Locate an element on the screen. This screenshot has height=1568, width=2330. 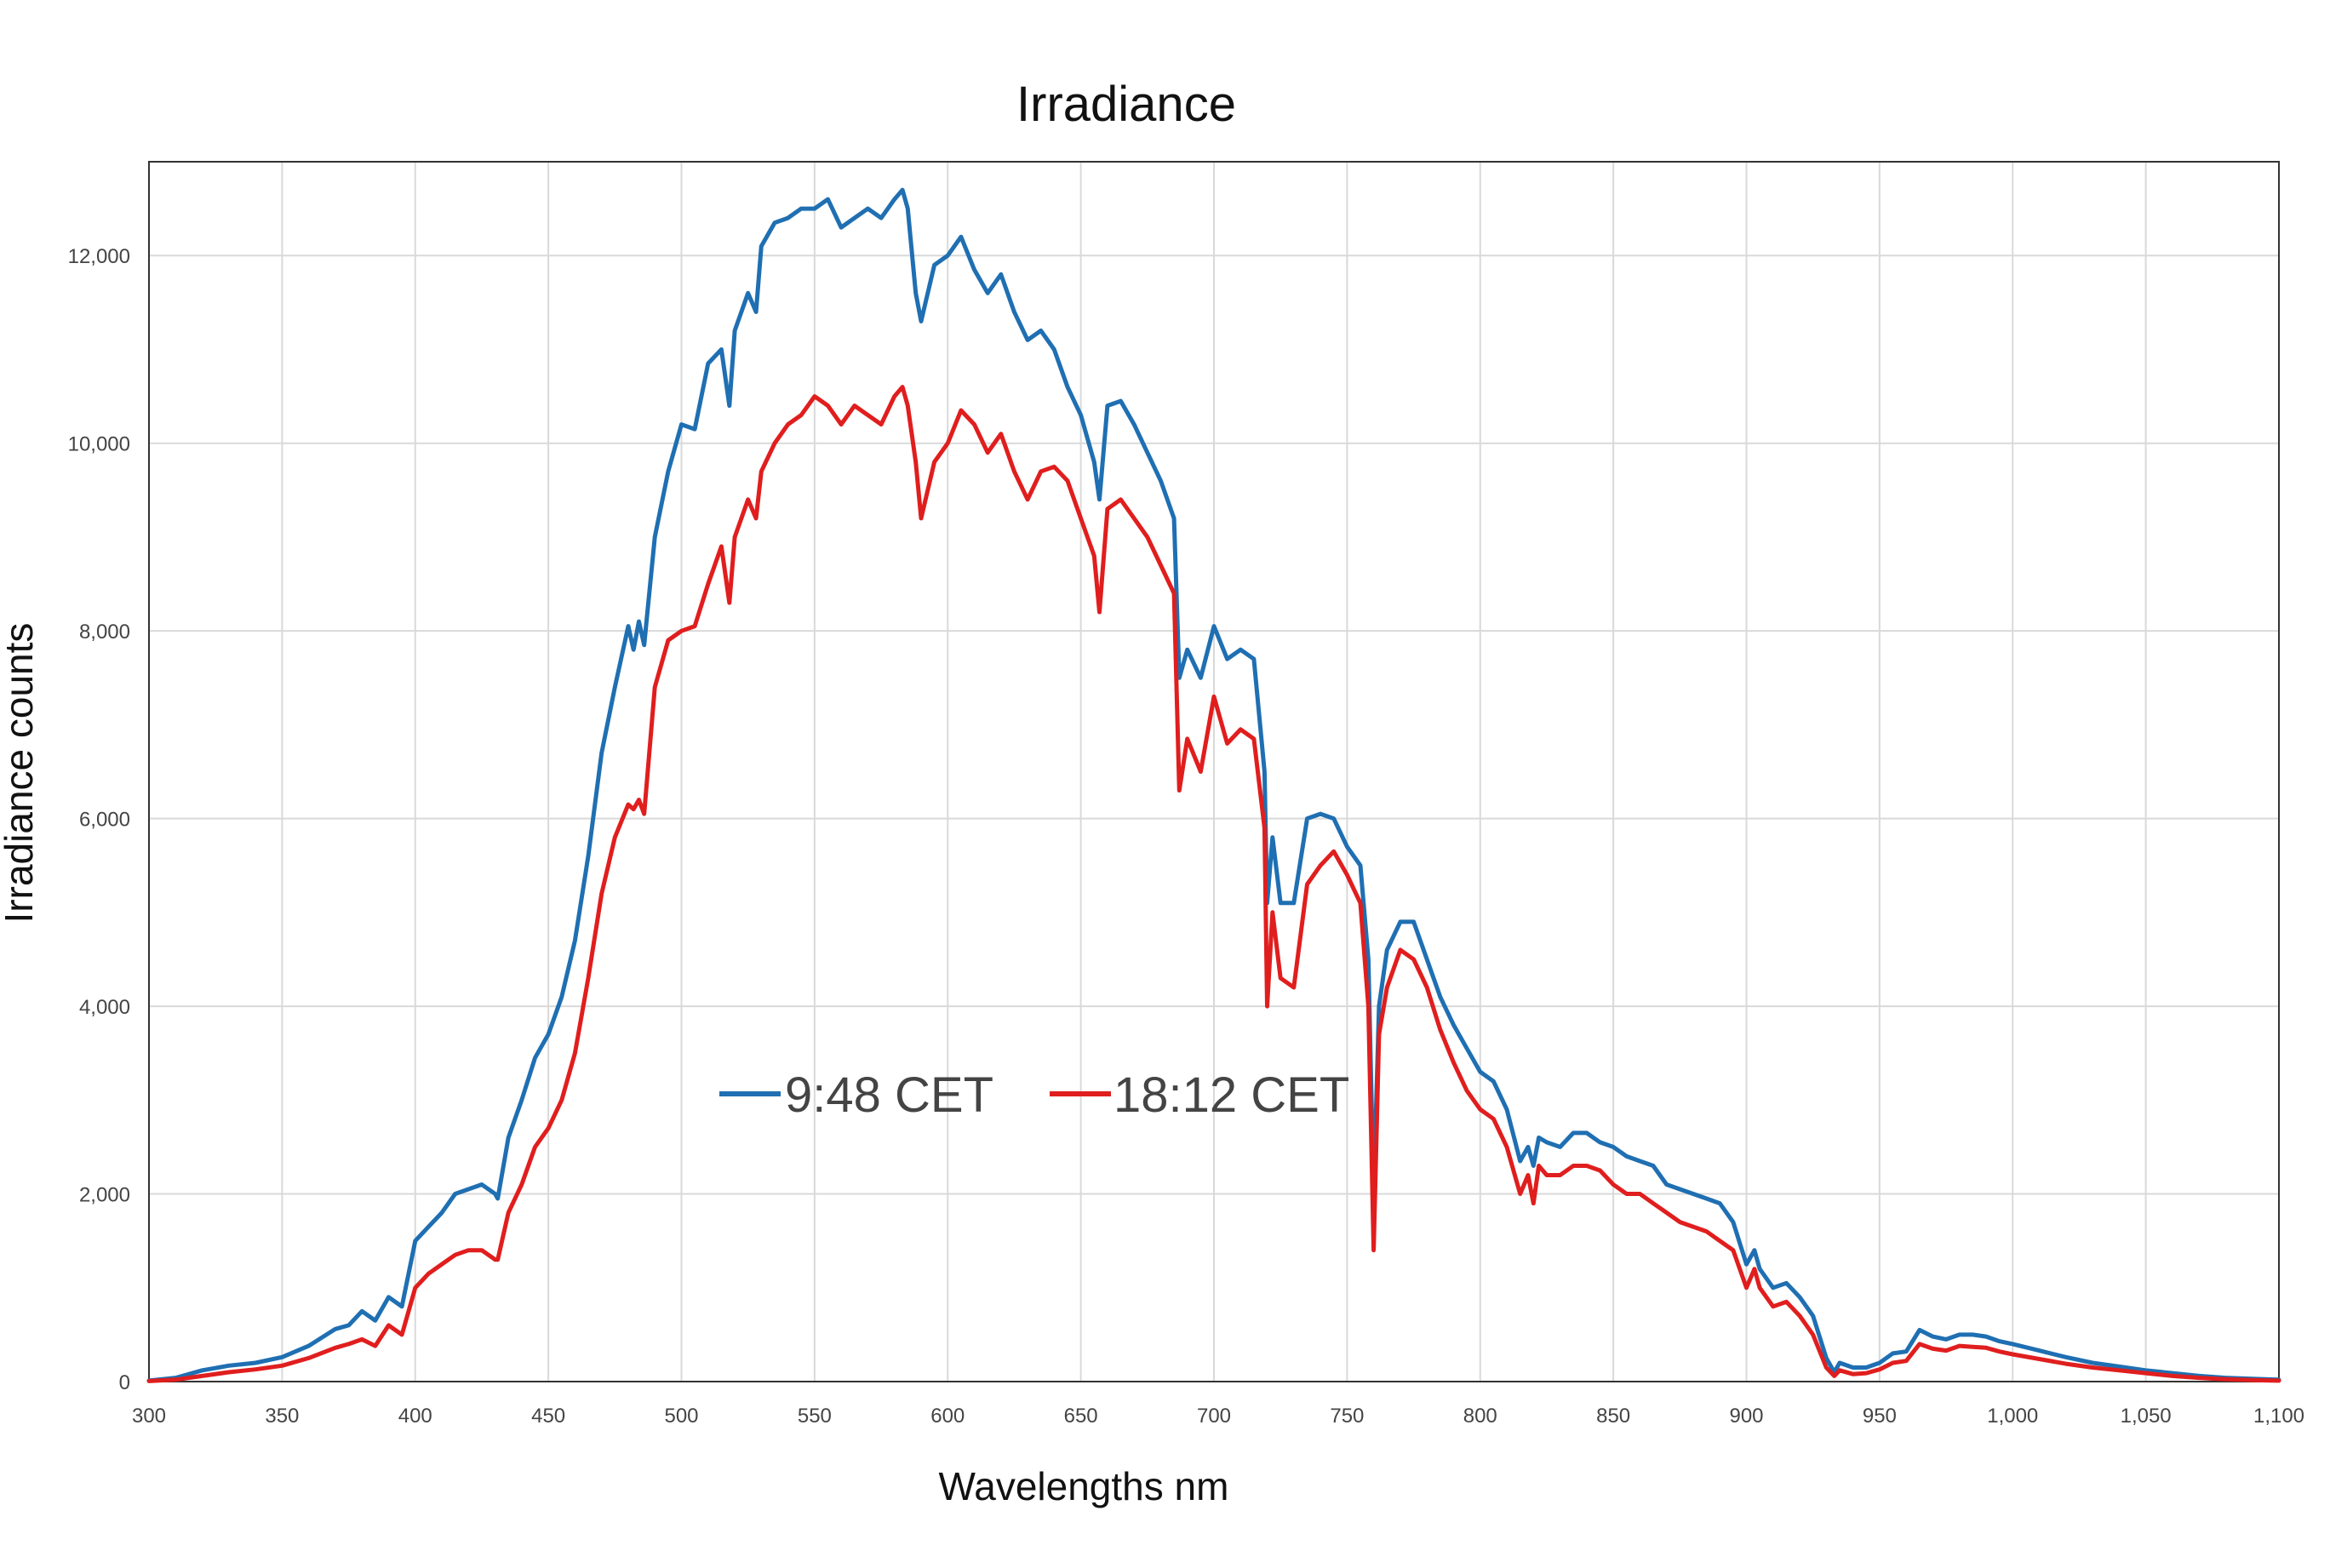
x-tick-label: 500 is located at coordinates (681, 1416).